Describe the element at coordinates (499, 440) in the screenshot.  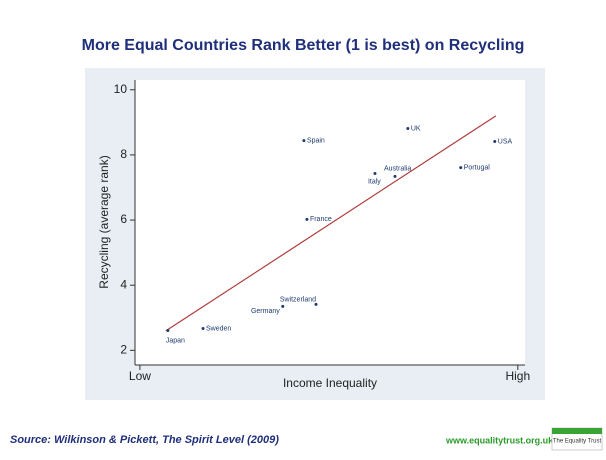
I see `website: www.equalitytrust.org.uk` at that location.